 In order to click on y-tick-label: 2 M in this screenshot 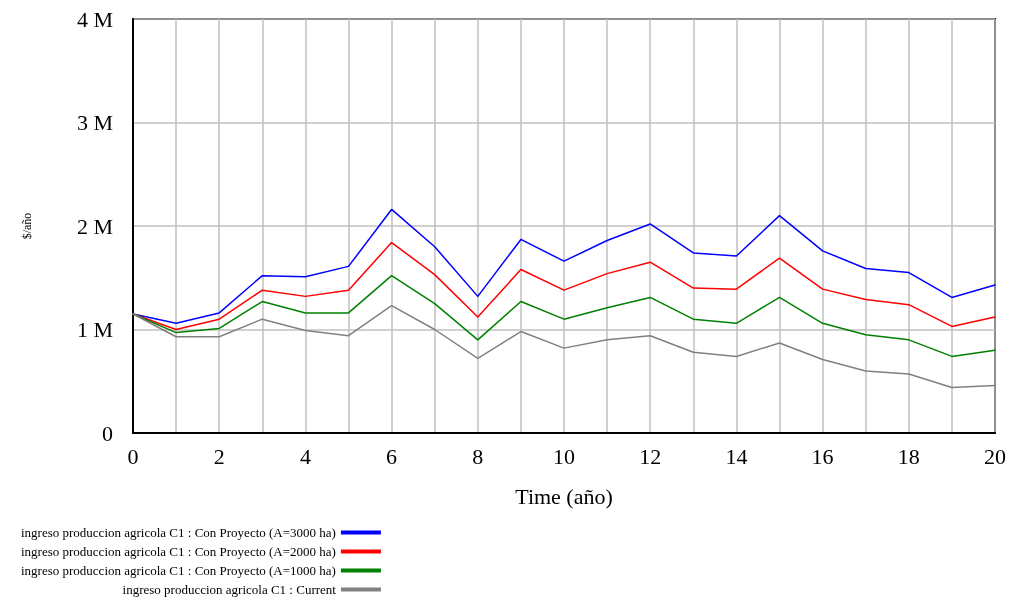, I will do `click(94, 226)`.